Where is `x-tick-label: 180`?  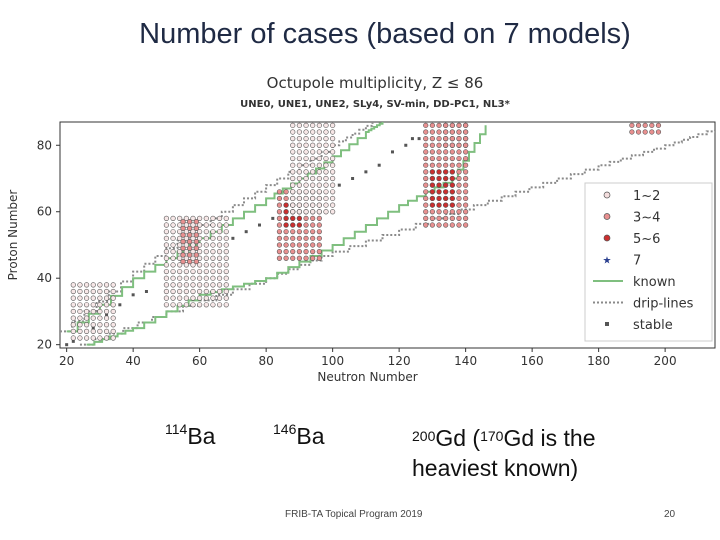 x-tick-label: 180 is located at coordinates (598, 361).